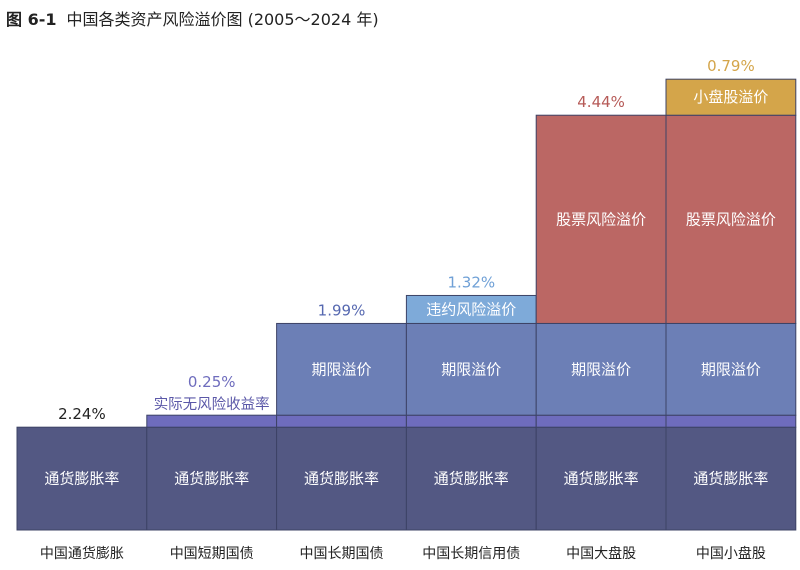  What do you see at coordinates (82, 553) in the screenshot?
I see `category-label: 中国通货膨胀` at bounding box center [82, 553].